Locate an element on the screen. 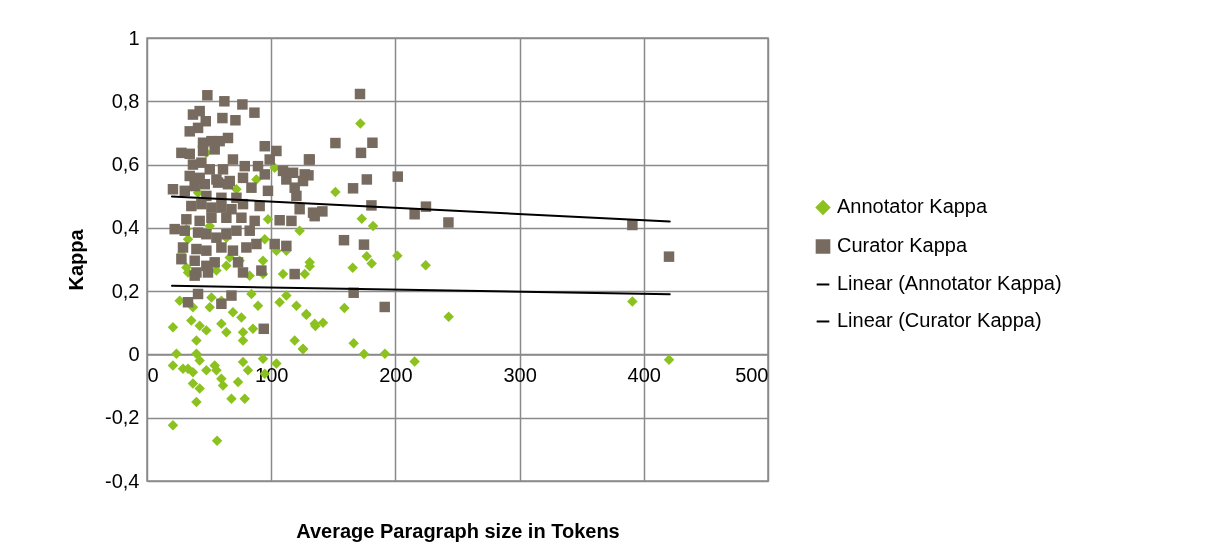 The width and height of the screenshot is (1214, 545). y-tick-label: 0,2 is located at coordinates (125, 290).